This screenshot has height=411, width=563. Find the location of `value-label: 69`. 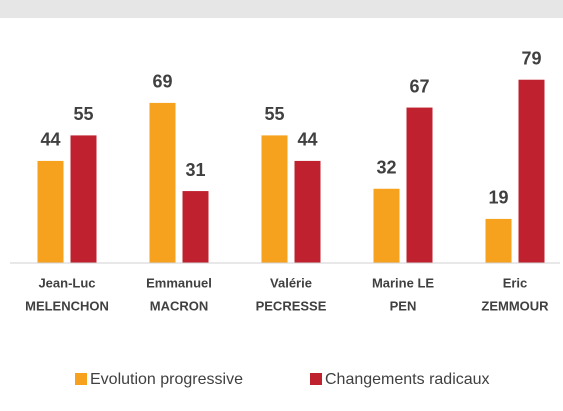

value-label: 69 is located at coordinates (162, 82).